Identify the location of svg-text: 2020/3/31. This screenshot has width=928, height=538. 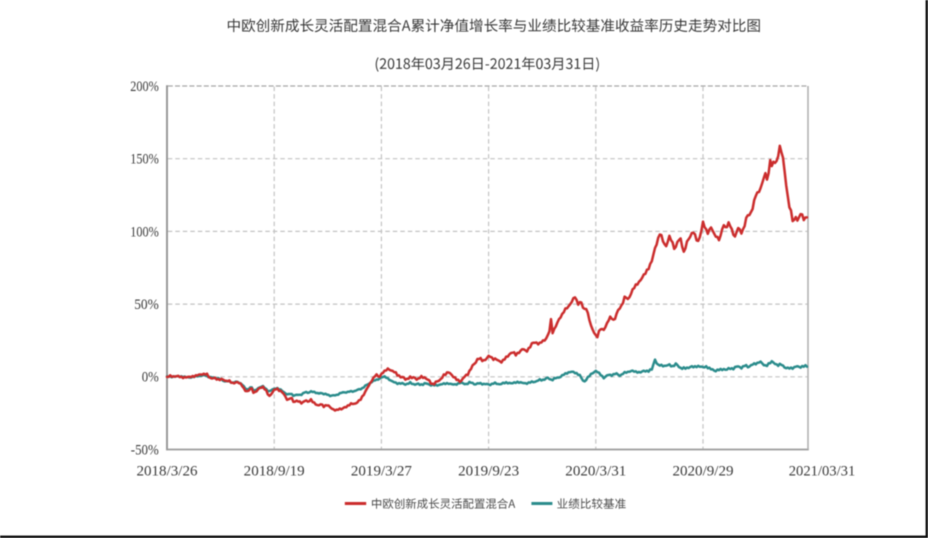
(595, 471).